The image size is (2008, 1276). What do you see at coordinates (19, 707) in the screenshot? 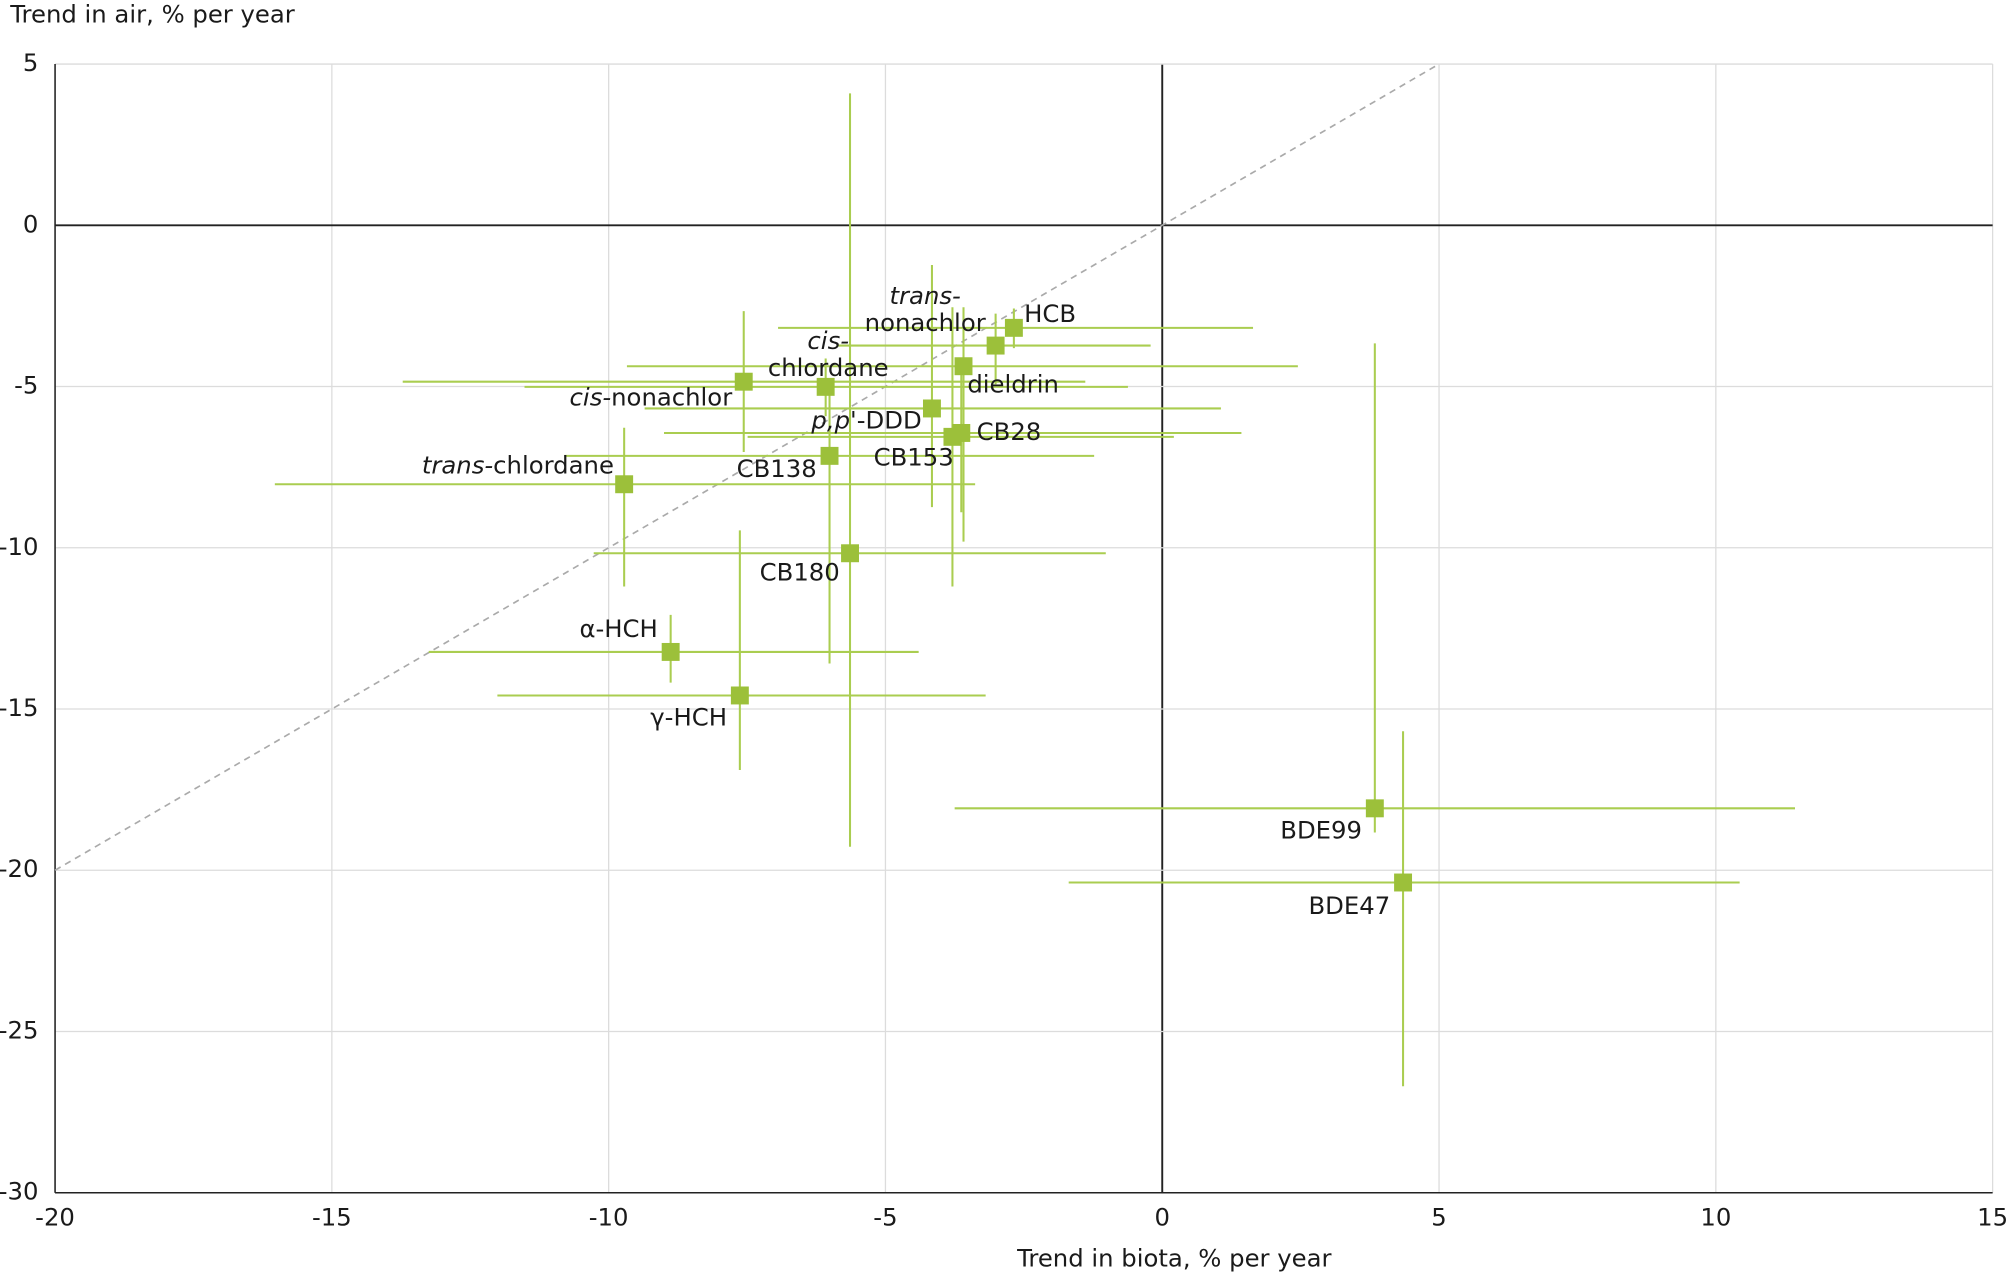
I see `y-tick-label: -15` at bounding box center [19, 707].